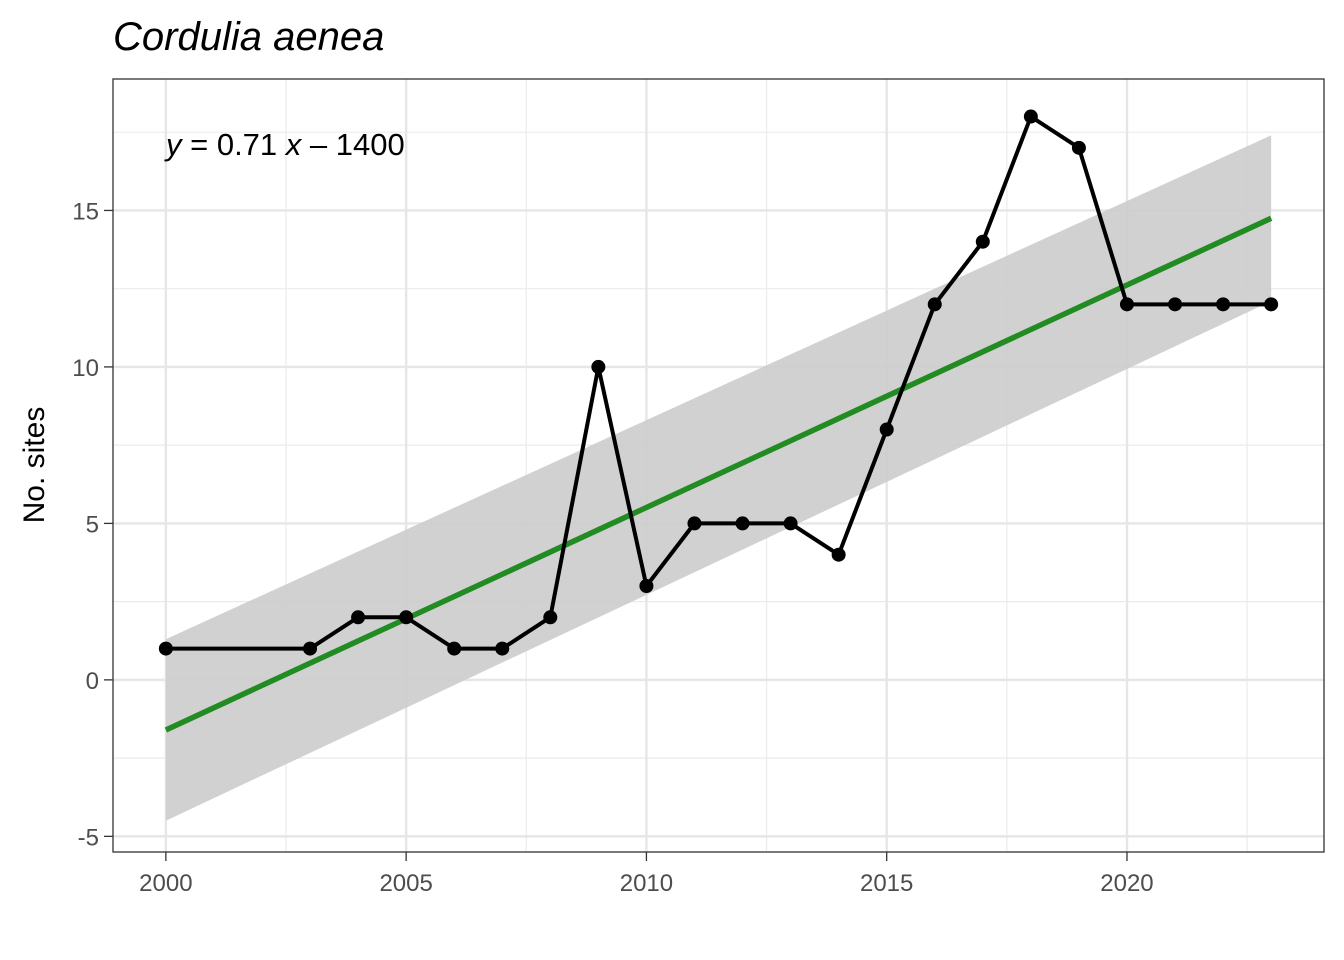  What do you see at coordinates (85, 368) in the screenshot?
I see `y-tick-label: 10` at bounding box center [85, 368].